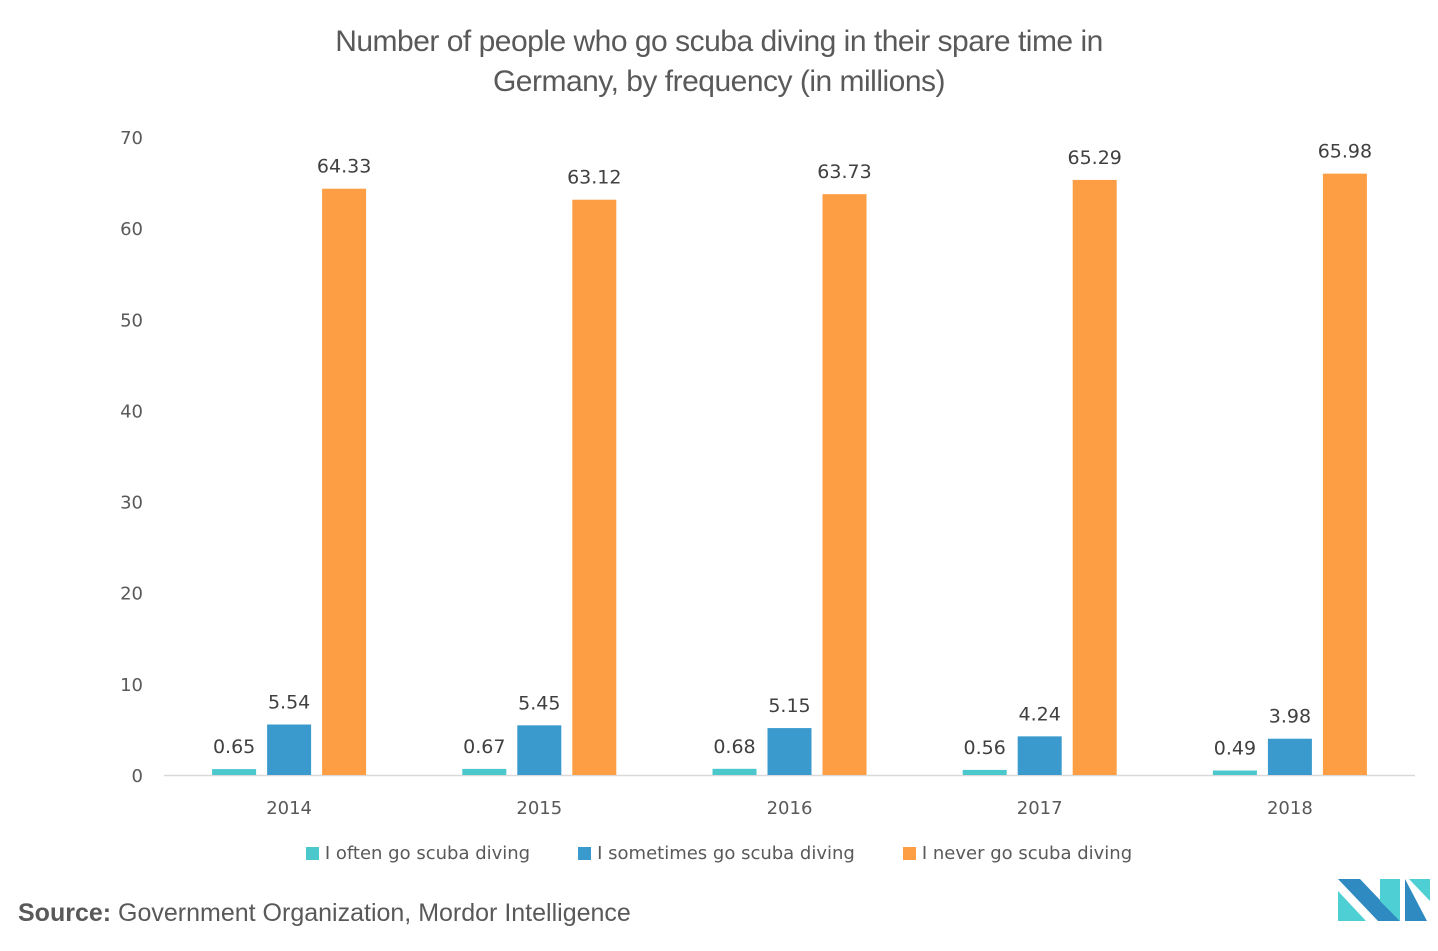 This screenshot has width=1438, height=951. I want to click on data-label: 0.67, so click(484, 747).